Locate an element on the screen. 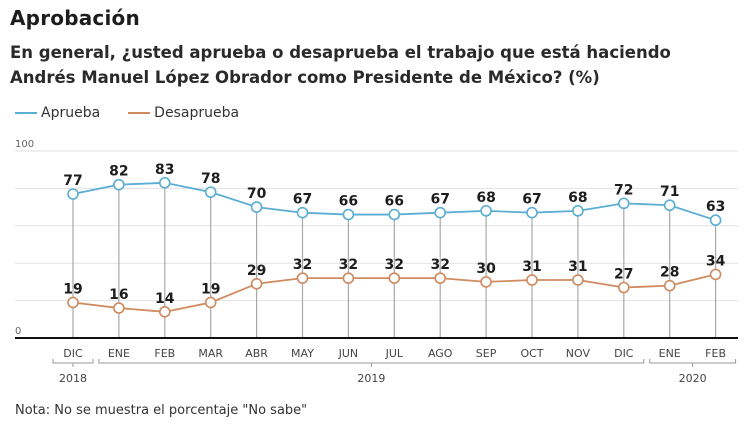 The image size is (750, 424). x-tick-label: MAY is located at coordinates (302, 353).